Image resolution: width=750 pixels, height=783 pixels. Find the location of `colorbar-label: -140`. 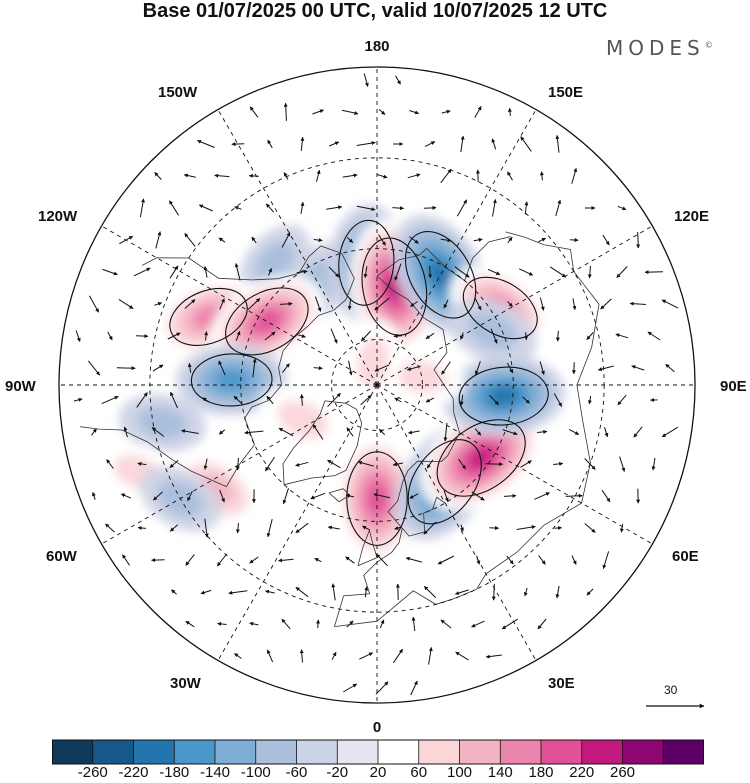

colorbar-label: -140 is located at coordinates (215, 772).